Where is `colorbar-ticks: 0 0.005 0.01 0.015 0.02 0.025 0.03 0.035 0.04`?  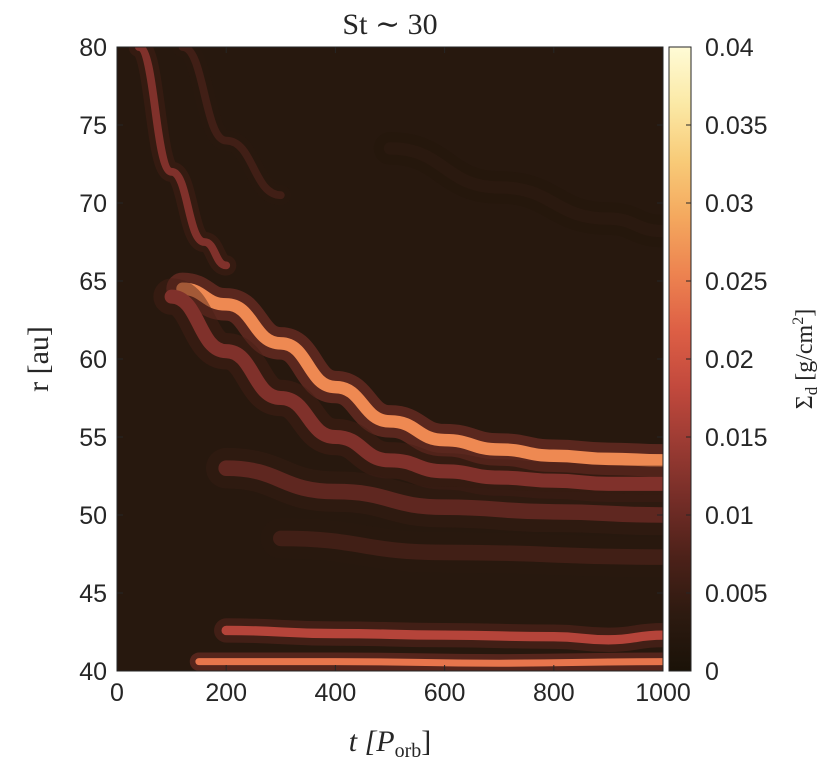
colorbar-ticks: 0 0.005 0.01 0.015 0.02 0.025 0.03 0.035 0.04 is located at coordinates (727, 360).